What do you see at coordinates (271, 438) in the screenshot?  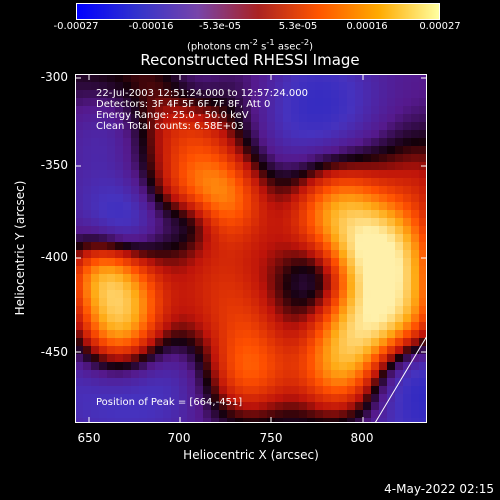 I see `x-tick: 750` at bounding box center [271, 438].